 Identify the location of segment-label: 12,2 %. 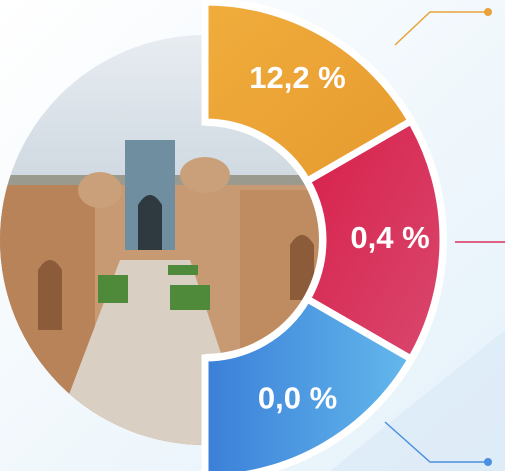
(297, 77).